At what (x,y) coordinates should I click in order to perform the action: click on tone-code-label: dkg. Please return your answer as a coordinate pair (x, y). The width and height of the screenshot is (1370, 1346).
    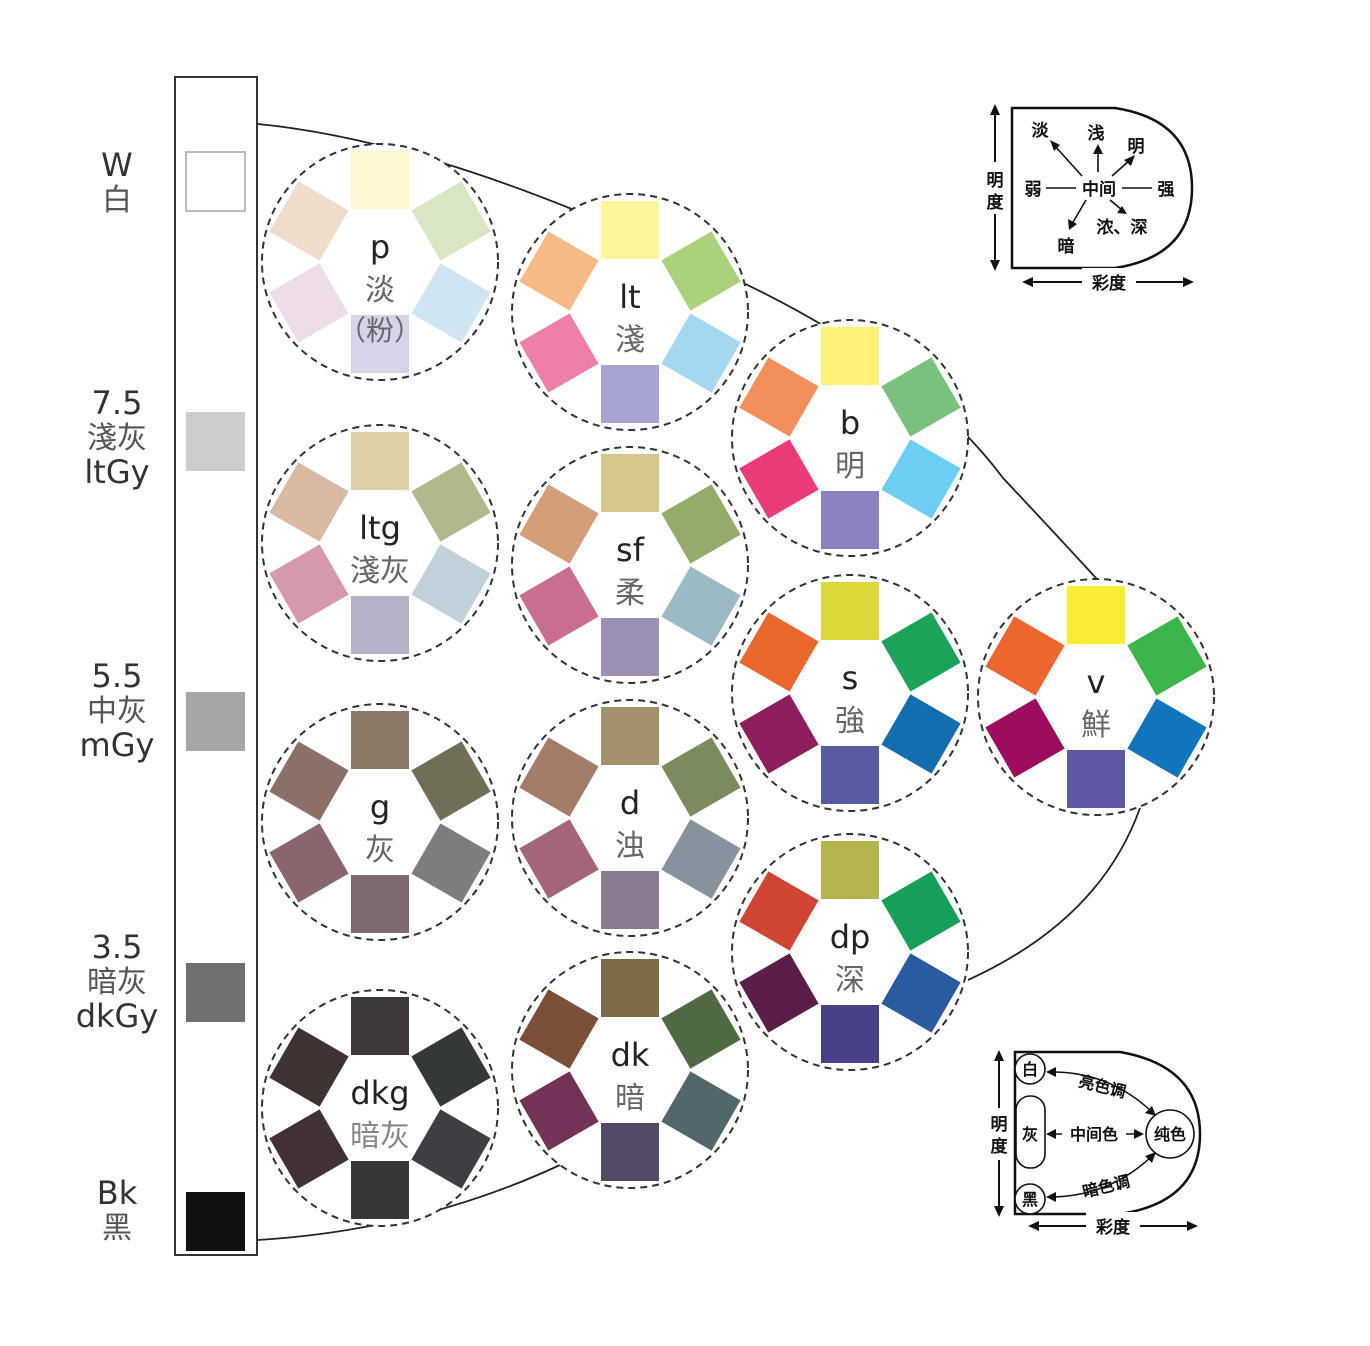
    Looking at the image, I should click on (379, 1093).